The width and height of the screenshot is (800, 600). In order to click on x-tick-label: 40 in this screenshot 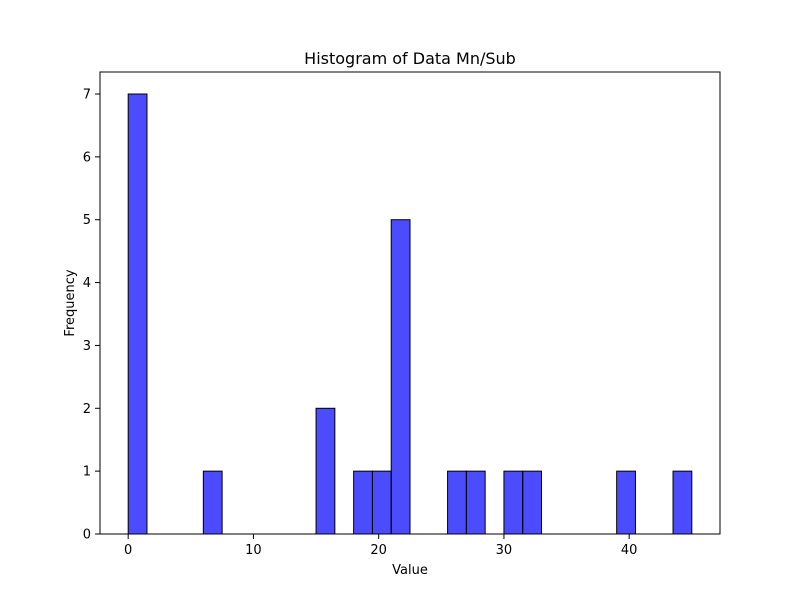, I will do `click(629, 550)`.